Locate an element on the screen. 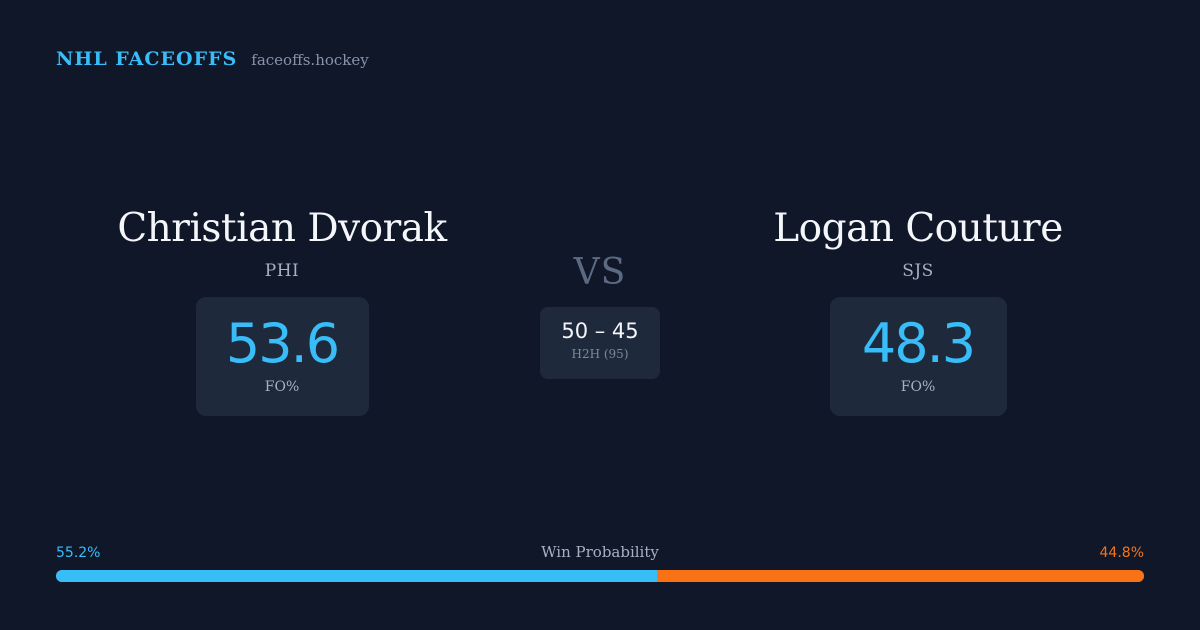  player-team: SJS is located at coordinates (918, 271).